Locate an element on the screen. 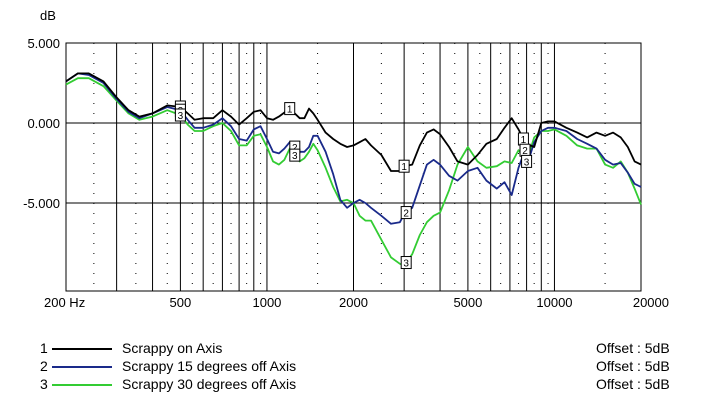  legend-marker: 2 is located at coordinates (44, 366).